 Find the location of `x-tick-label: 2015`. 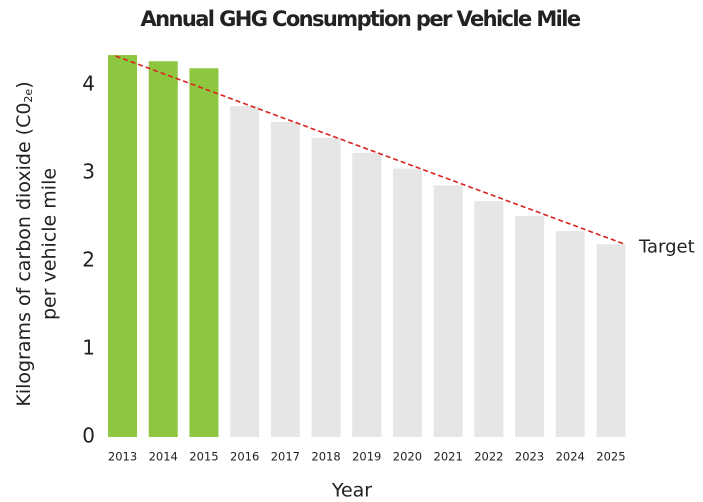

x-tick-label: 2015 is located at coordinates (203, 457).